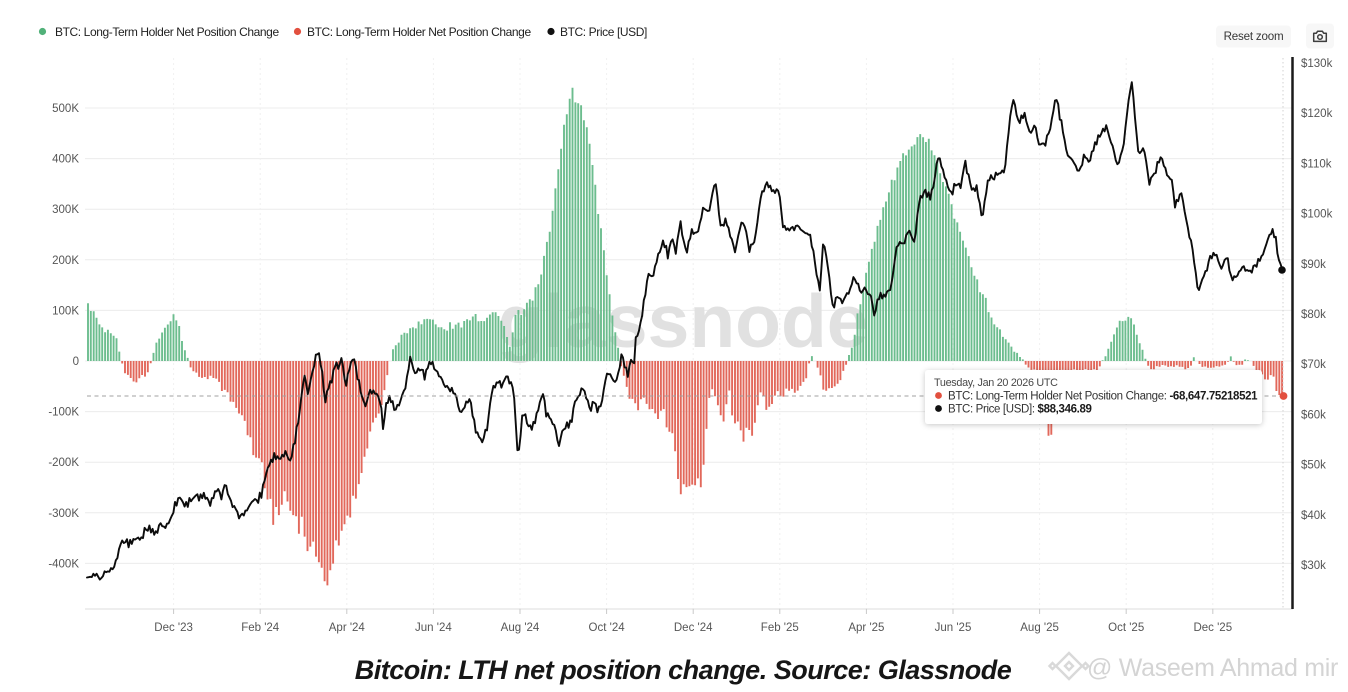  I want to click on svg-text: 300K, so click(65, 210).